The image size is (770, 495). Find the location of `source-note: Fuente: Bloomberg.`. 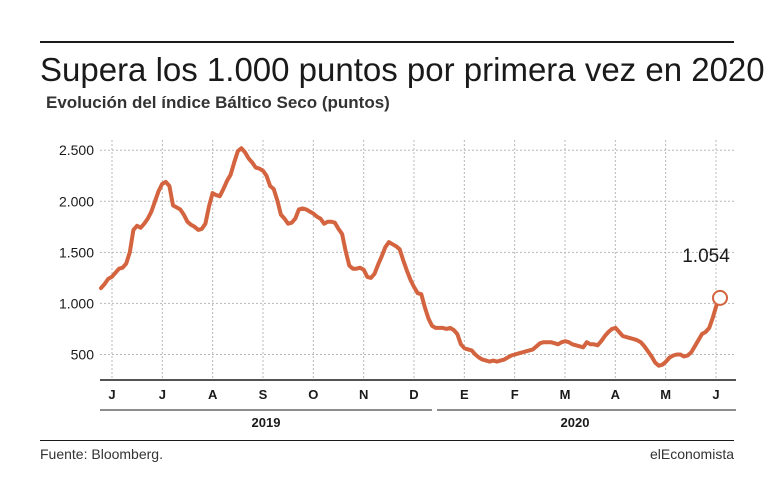

source-note: Fuente: Bloomberg. is located at coordinates (101, 454).